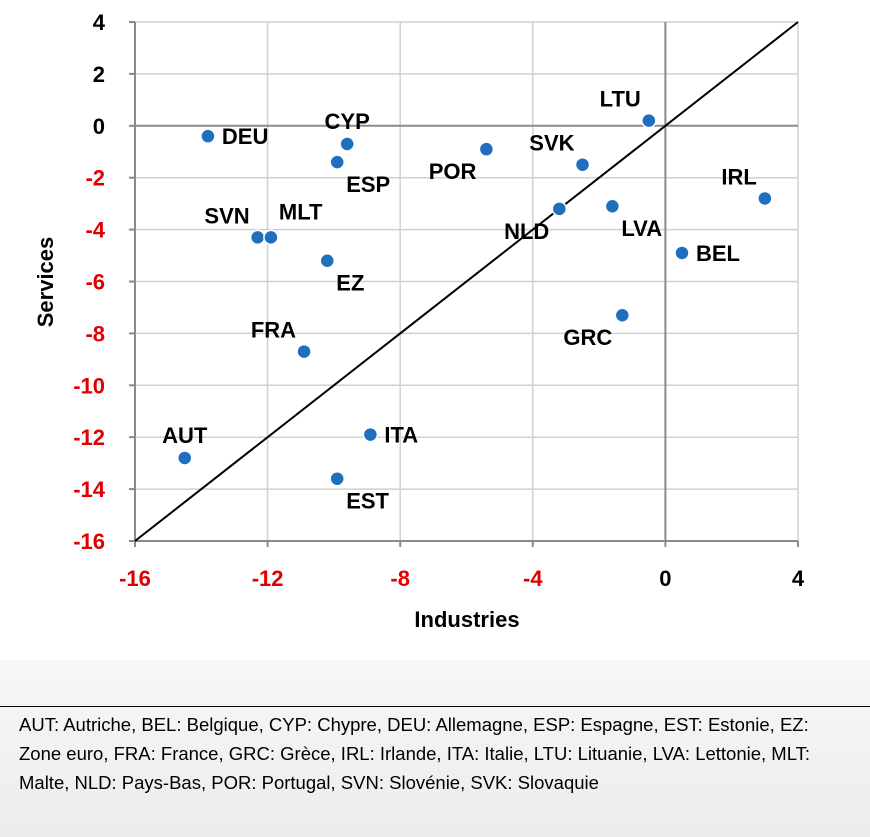 The image size is (870, 837). Describe the element at coordinates (347, 144) in the screenshot. I see `point-cyp` at that location.